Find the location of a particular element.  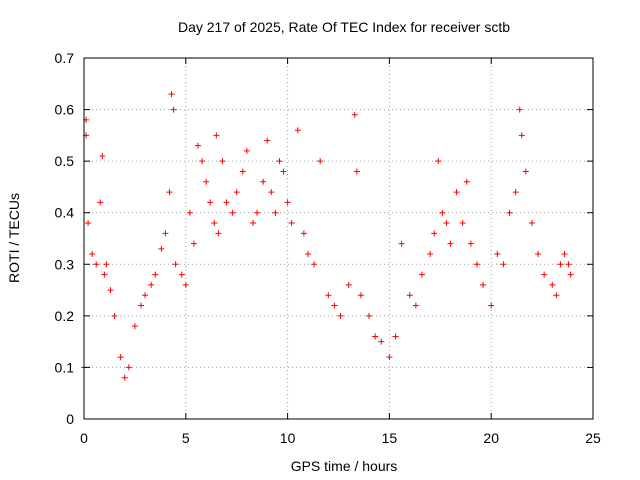

x-tick-label: 20 is located at coordinates (491, 438).